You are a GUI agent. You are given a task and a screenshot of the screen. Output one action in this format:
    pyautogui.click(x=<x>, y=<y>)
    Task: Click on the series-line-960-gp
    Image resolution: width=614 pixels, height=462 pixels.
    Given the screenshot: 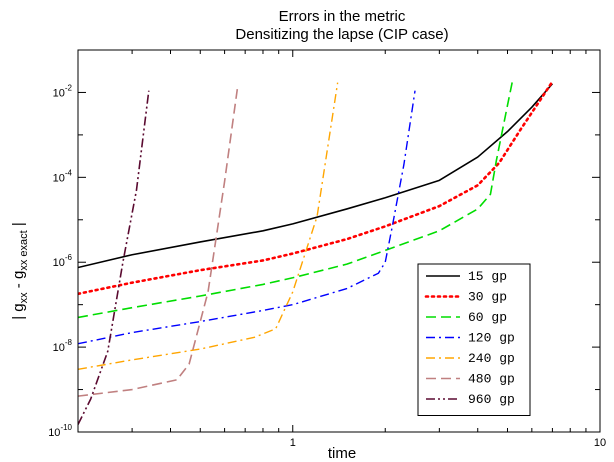 What is the action you would take?
    pyautogui.click(x=114, y=257)
    